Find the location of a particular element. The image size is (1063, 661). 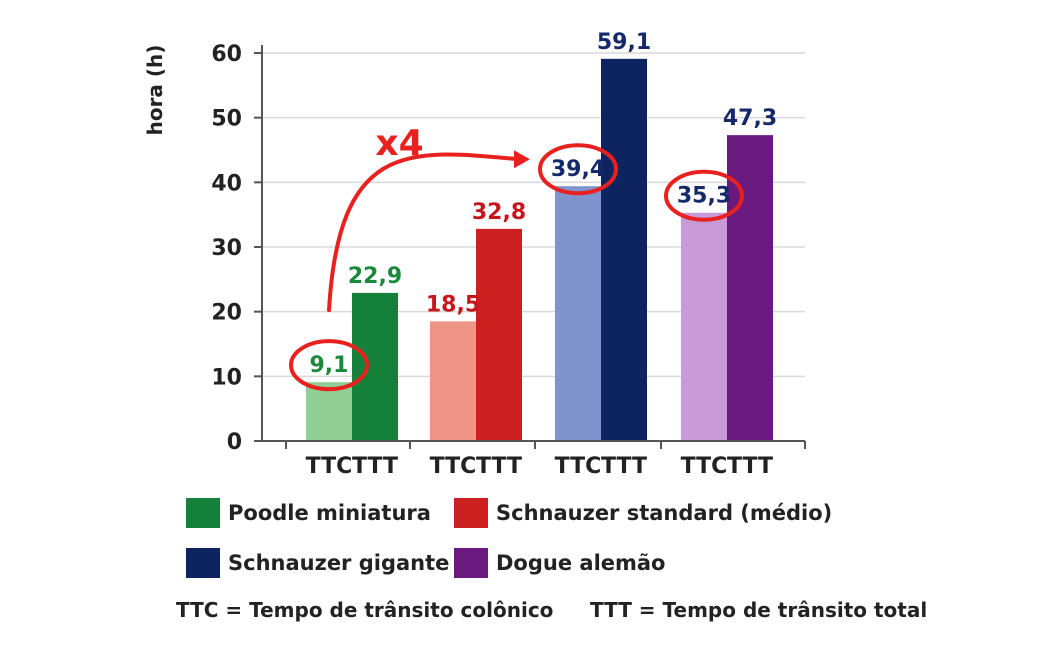

data-label: 32,8 is located at coordinates (499, 212).